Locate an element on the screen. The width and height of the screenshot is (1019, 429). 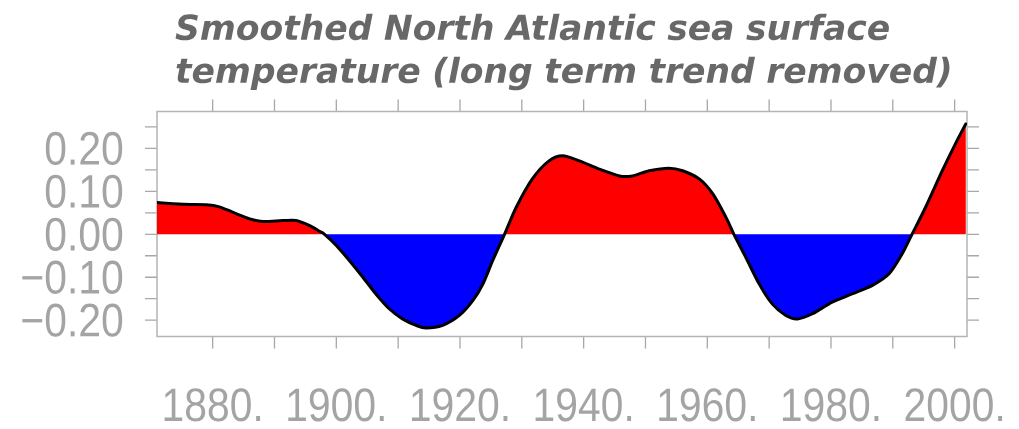
x-tick-label: 1980. is located at coordinates (830, 405).